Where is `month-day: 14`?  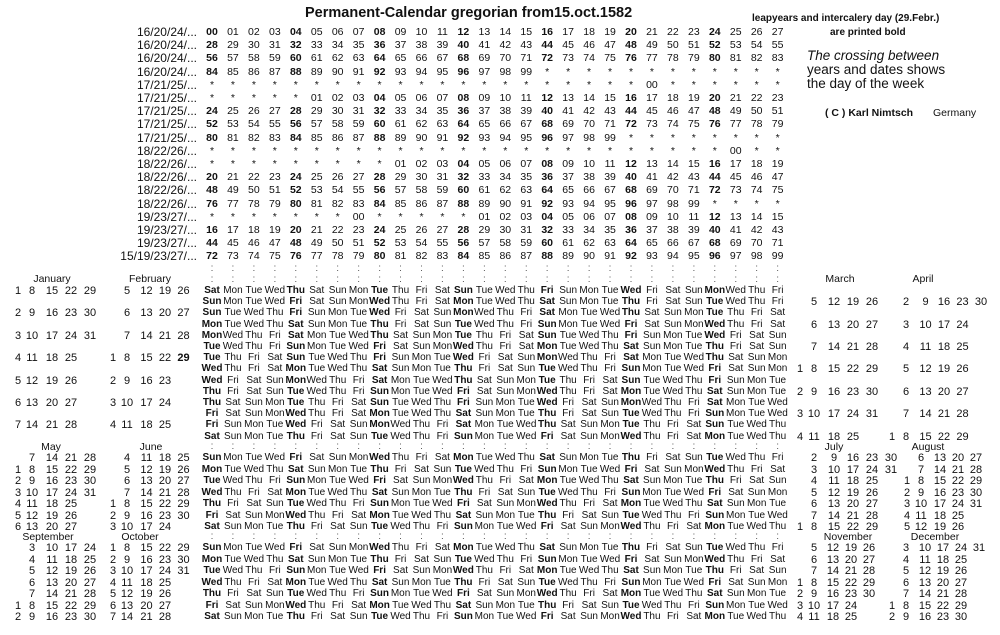
month-day: 14 is located at coordinates (925, 594).